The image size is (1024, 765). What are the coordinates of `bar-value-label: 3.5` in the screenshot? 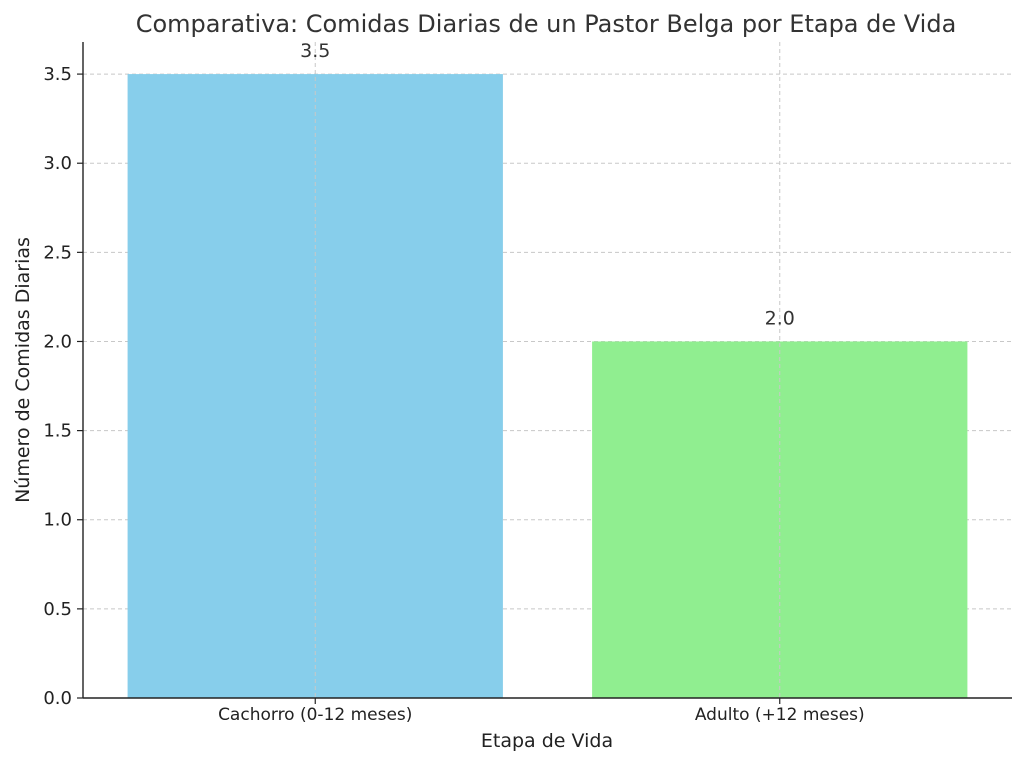 It's located at (315, 51).